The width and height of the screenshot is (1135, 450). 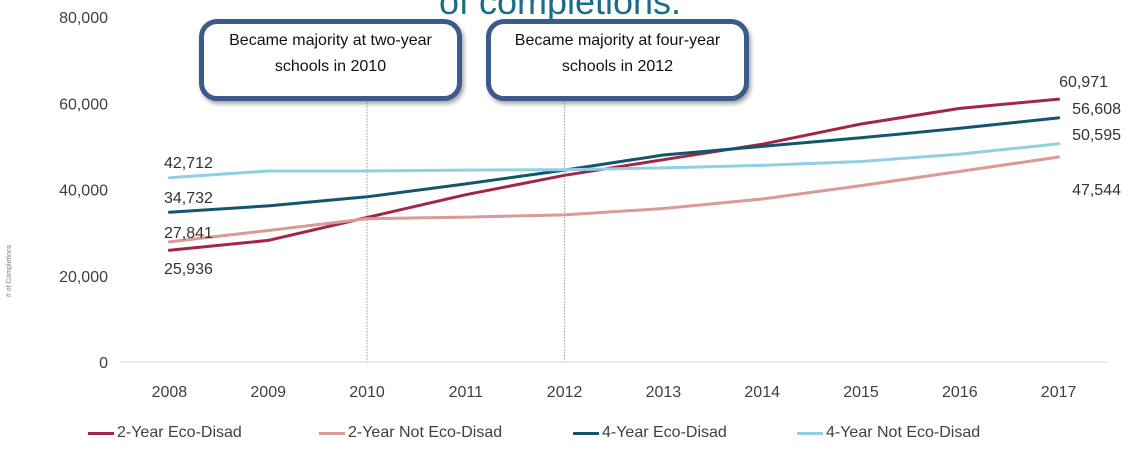 I want to click on data-label-first: 25,936, so click(x=188, y=269).